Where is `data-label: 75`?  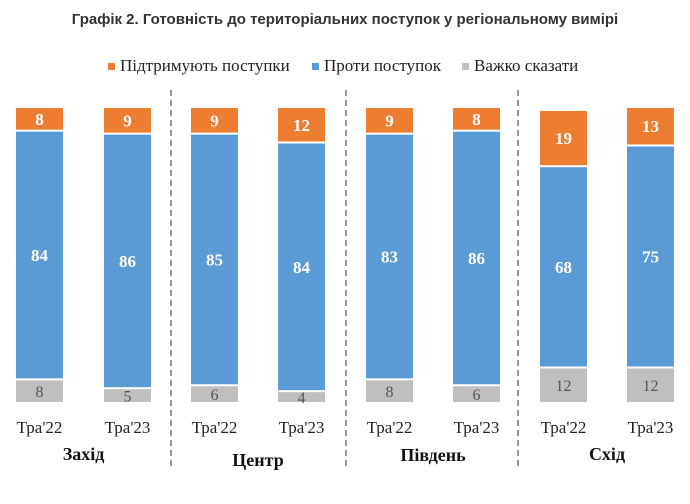
data-label: 75 is located at coordinates (650, 256).